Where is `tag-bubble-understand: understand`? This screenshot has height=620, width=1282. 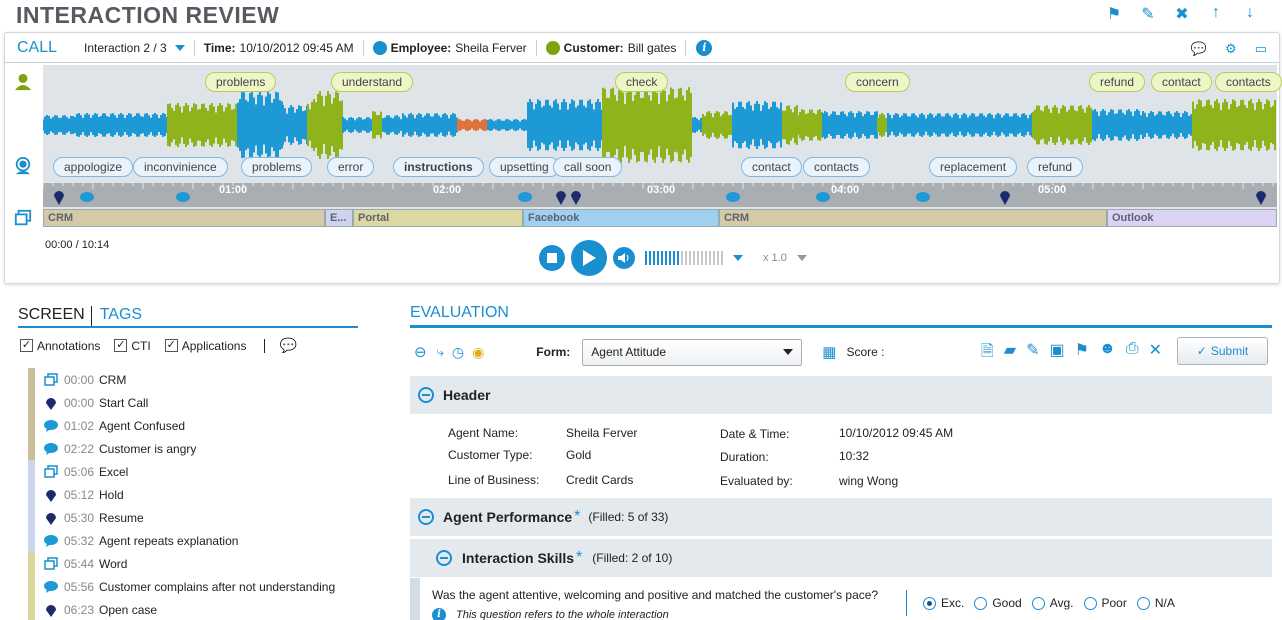 tag-bubble-understand: understand is located at coordinates (372, 82).